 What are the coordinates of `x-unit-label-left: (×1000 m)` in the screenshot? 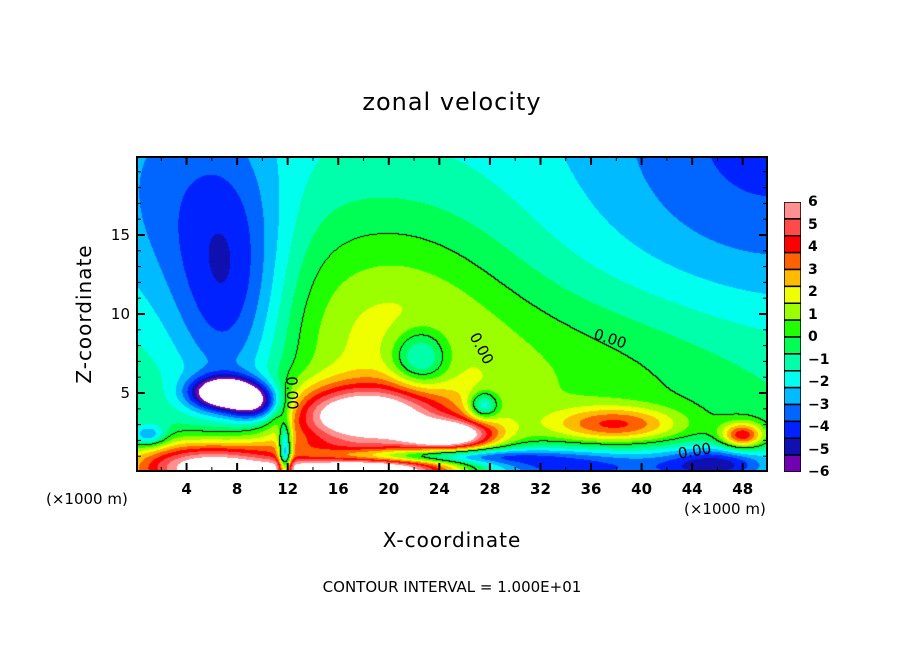 It's located at (87, 499).